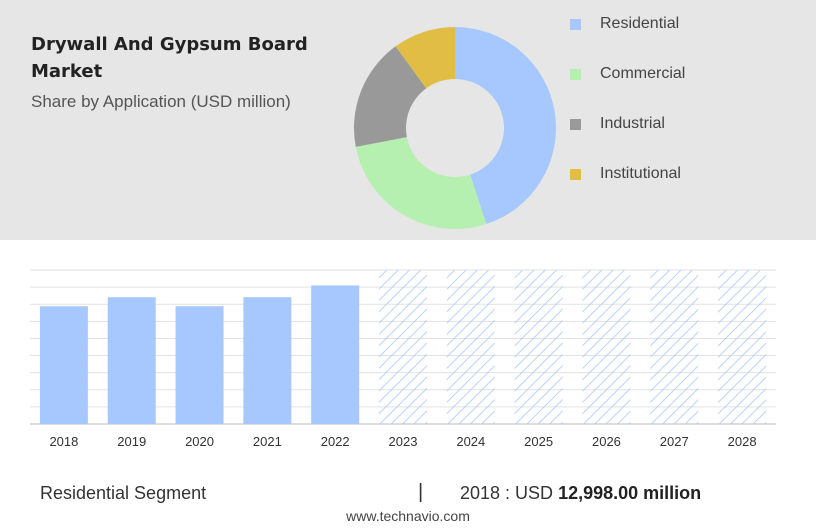  What do you see at coordinates (63, 441) in the screenshot?
I see `x-tick-label: 2018` at bounding box center [63, 441].